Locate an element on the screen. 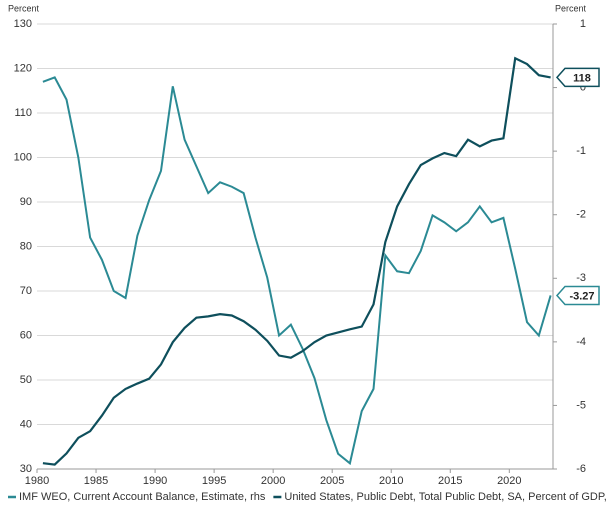  end-label: 118 is located at coordinates (577, 77).